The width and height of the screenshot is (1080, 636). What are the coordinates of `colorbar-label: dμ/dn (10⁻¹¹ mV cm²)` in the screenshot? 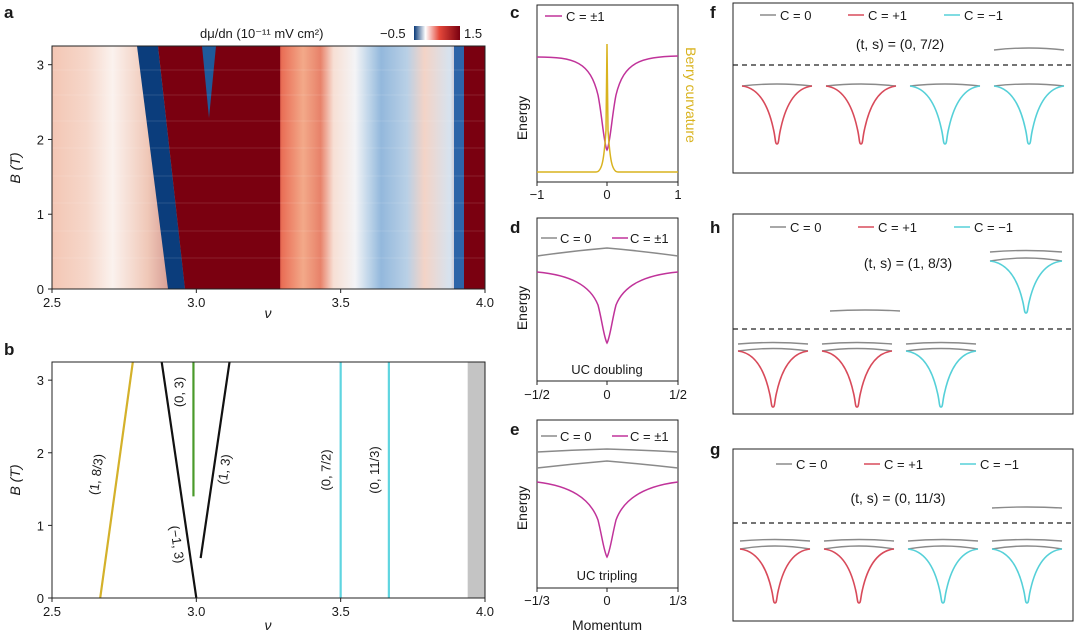 It's located at (261, 33).